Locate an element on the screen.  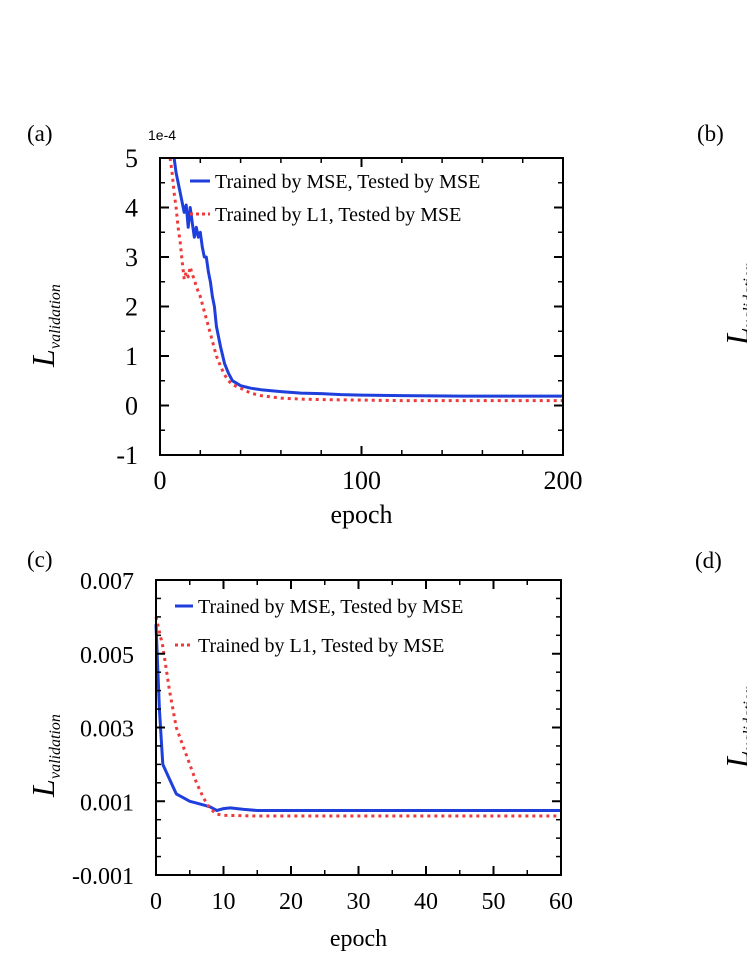
y-tick-label: 2 is located at coordinates (131, 307).